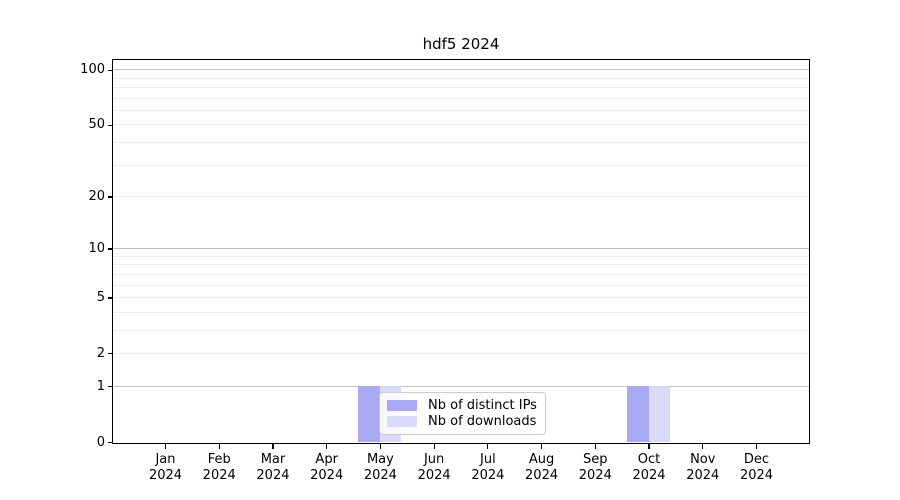 The image size is (900, 500). Describe the element at coordinates (482, 422) in the screenshot. I see `legend-label-downloads: Nb of downloads` at that location.